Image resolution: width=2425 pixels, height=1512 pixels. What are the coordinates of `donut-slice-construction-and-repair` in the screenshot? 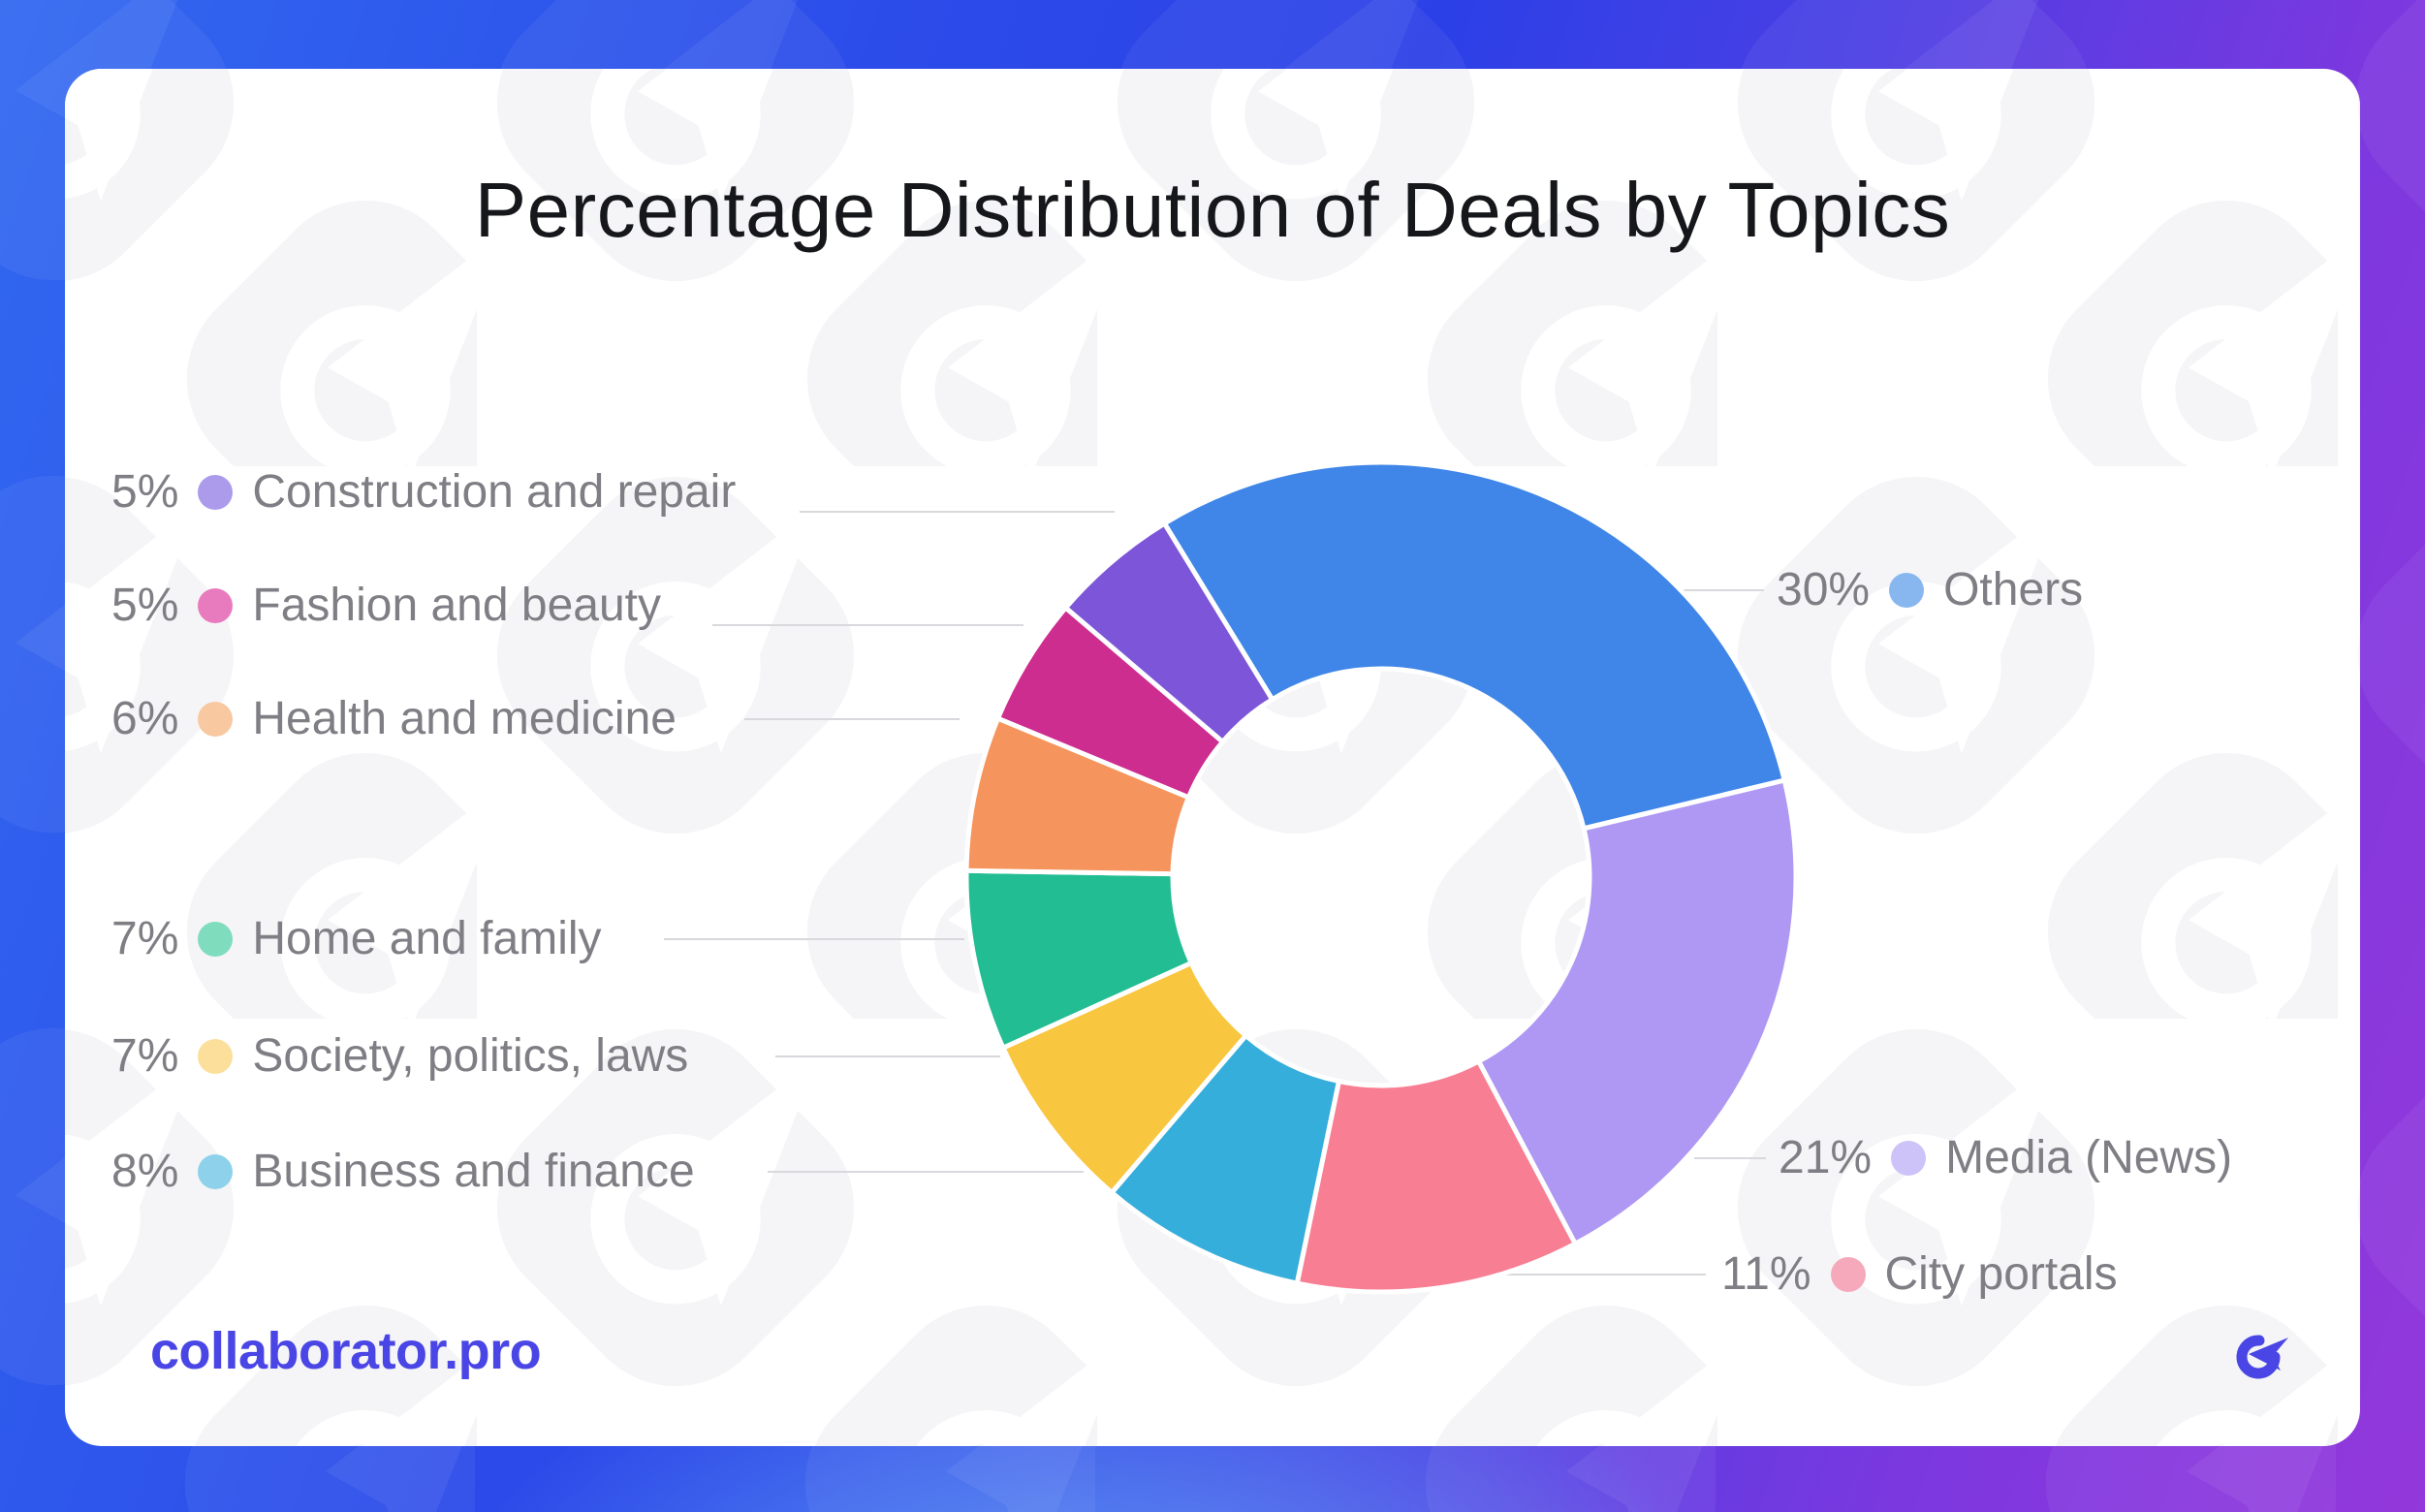 It's located at (1169, 632).